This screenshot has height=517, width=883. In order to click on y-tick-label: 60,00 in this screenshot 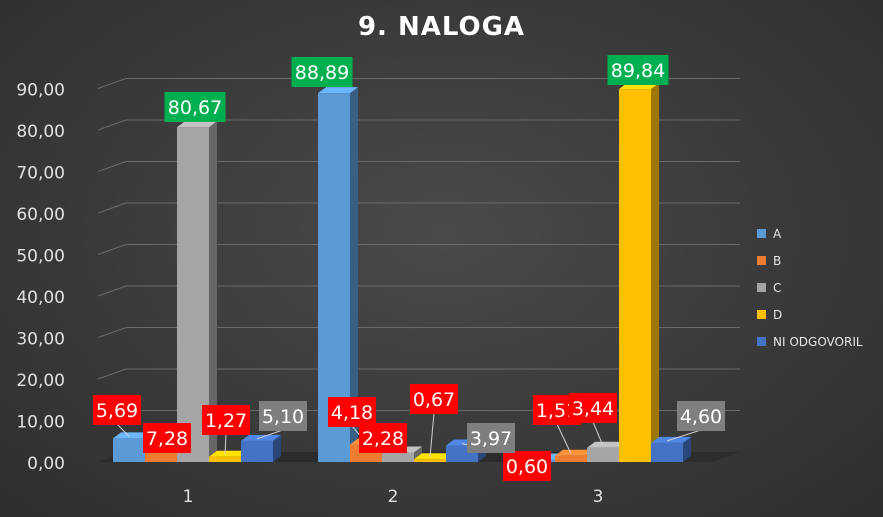, I will do `click(40, 215)`.